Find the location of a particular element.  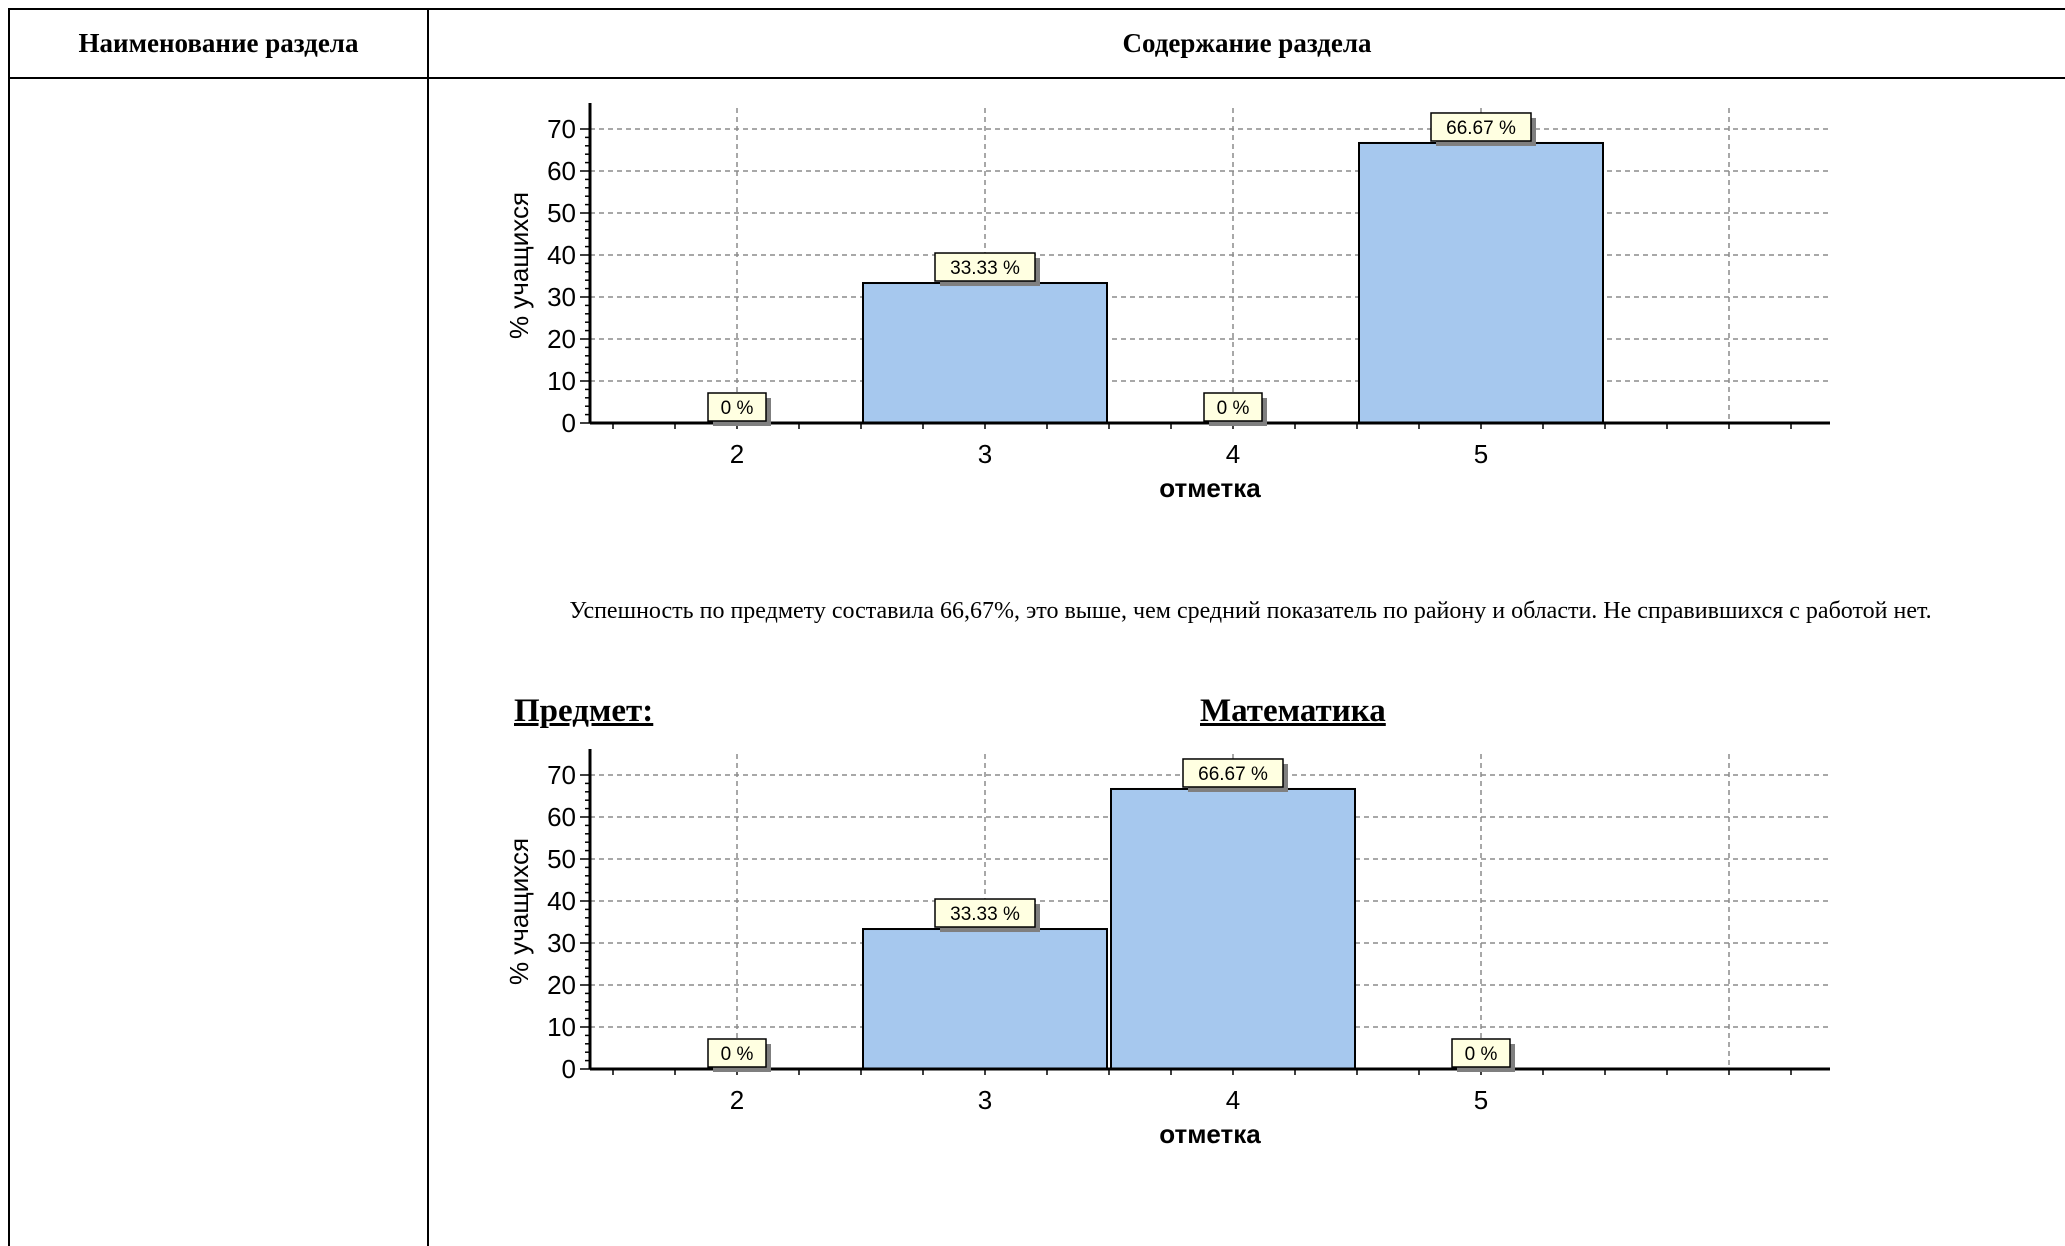

header-section-content: Содержание раздела is located at coordinates (1247, 43).